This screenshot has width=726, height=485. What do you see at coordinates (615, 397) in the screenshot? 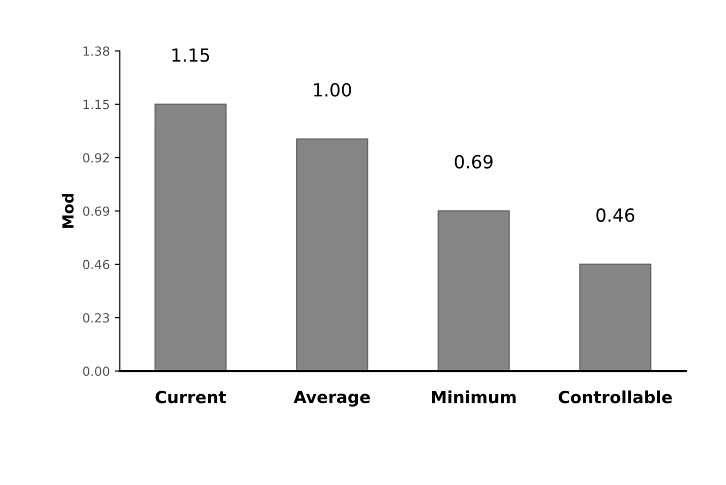
I see `x-tick-label: Controllable` at bounding box center [615, 397].